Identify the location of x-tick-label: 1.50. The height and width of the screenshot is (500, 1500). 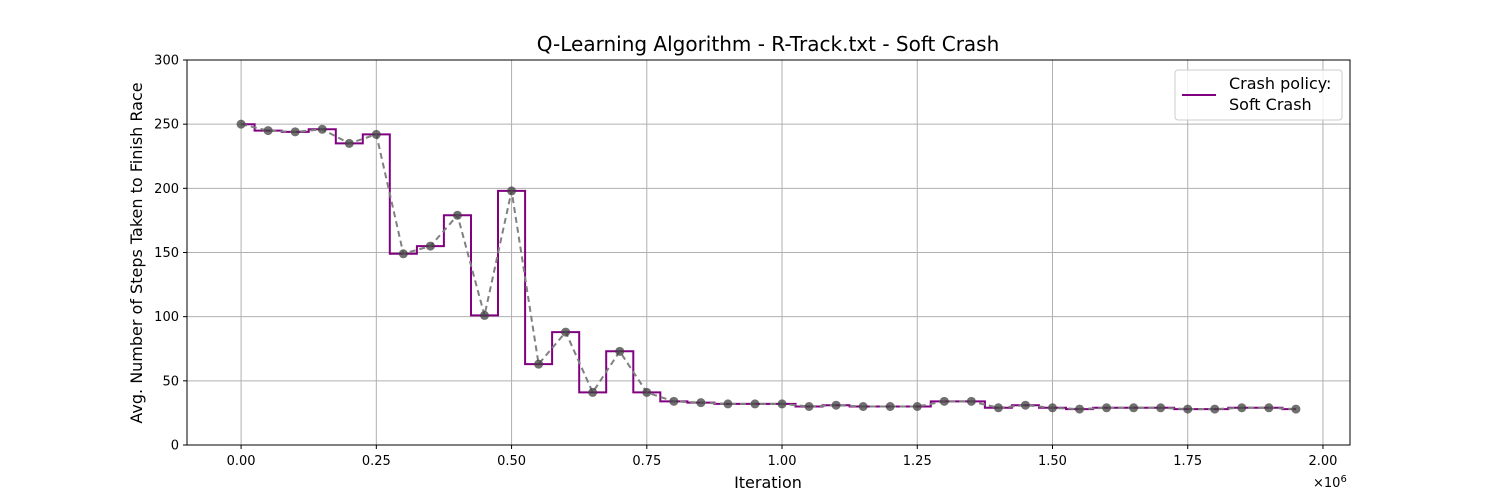
(1052, 461).